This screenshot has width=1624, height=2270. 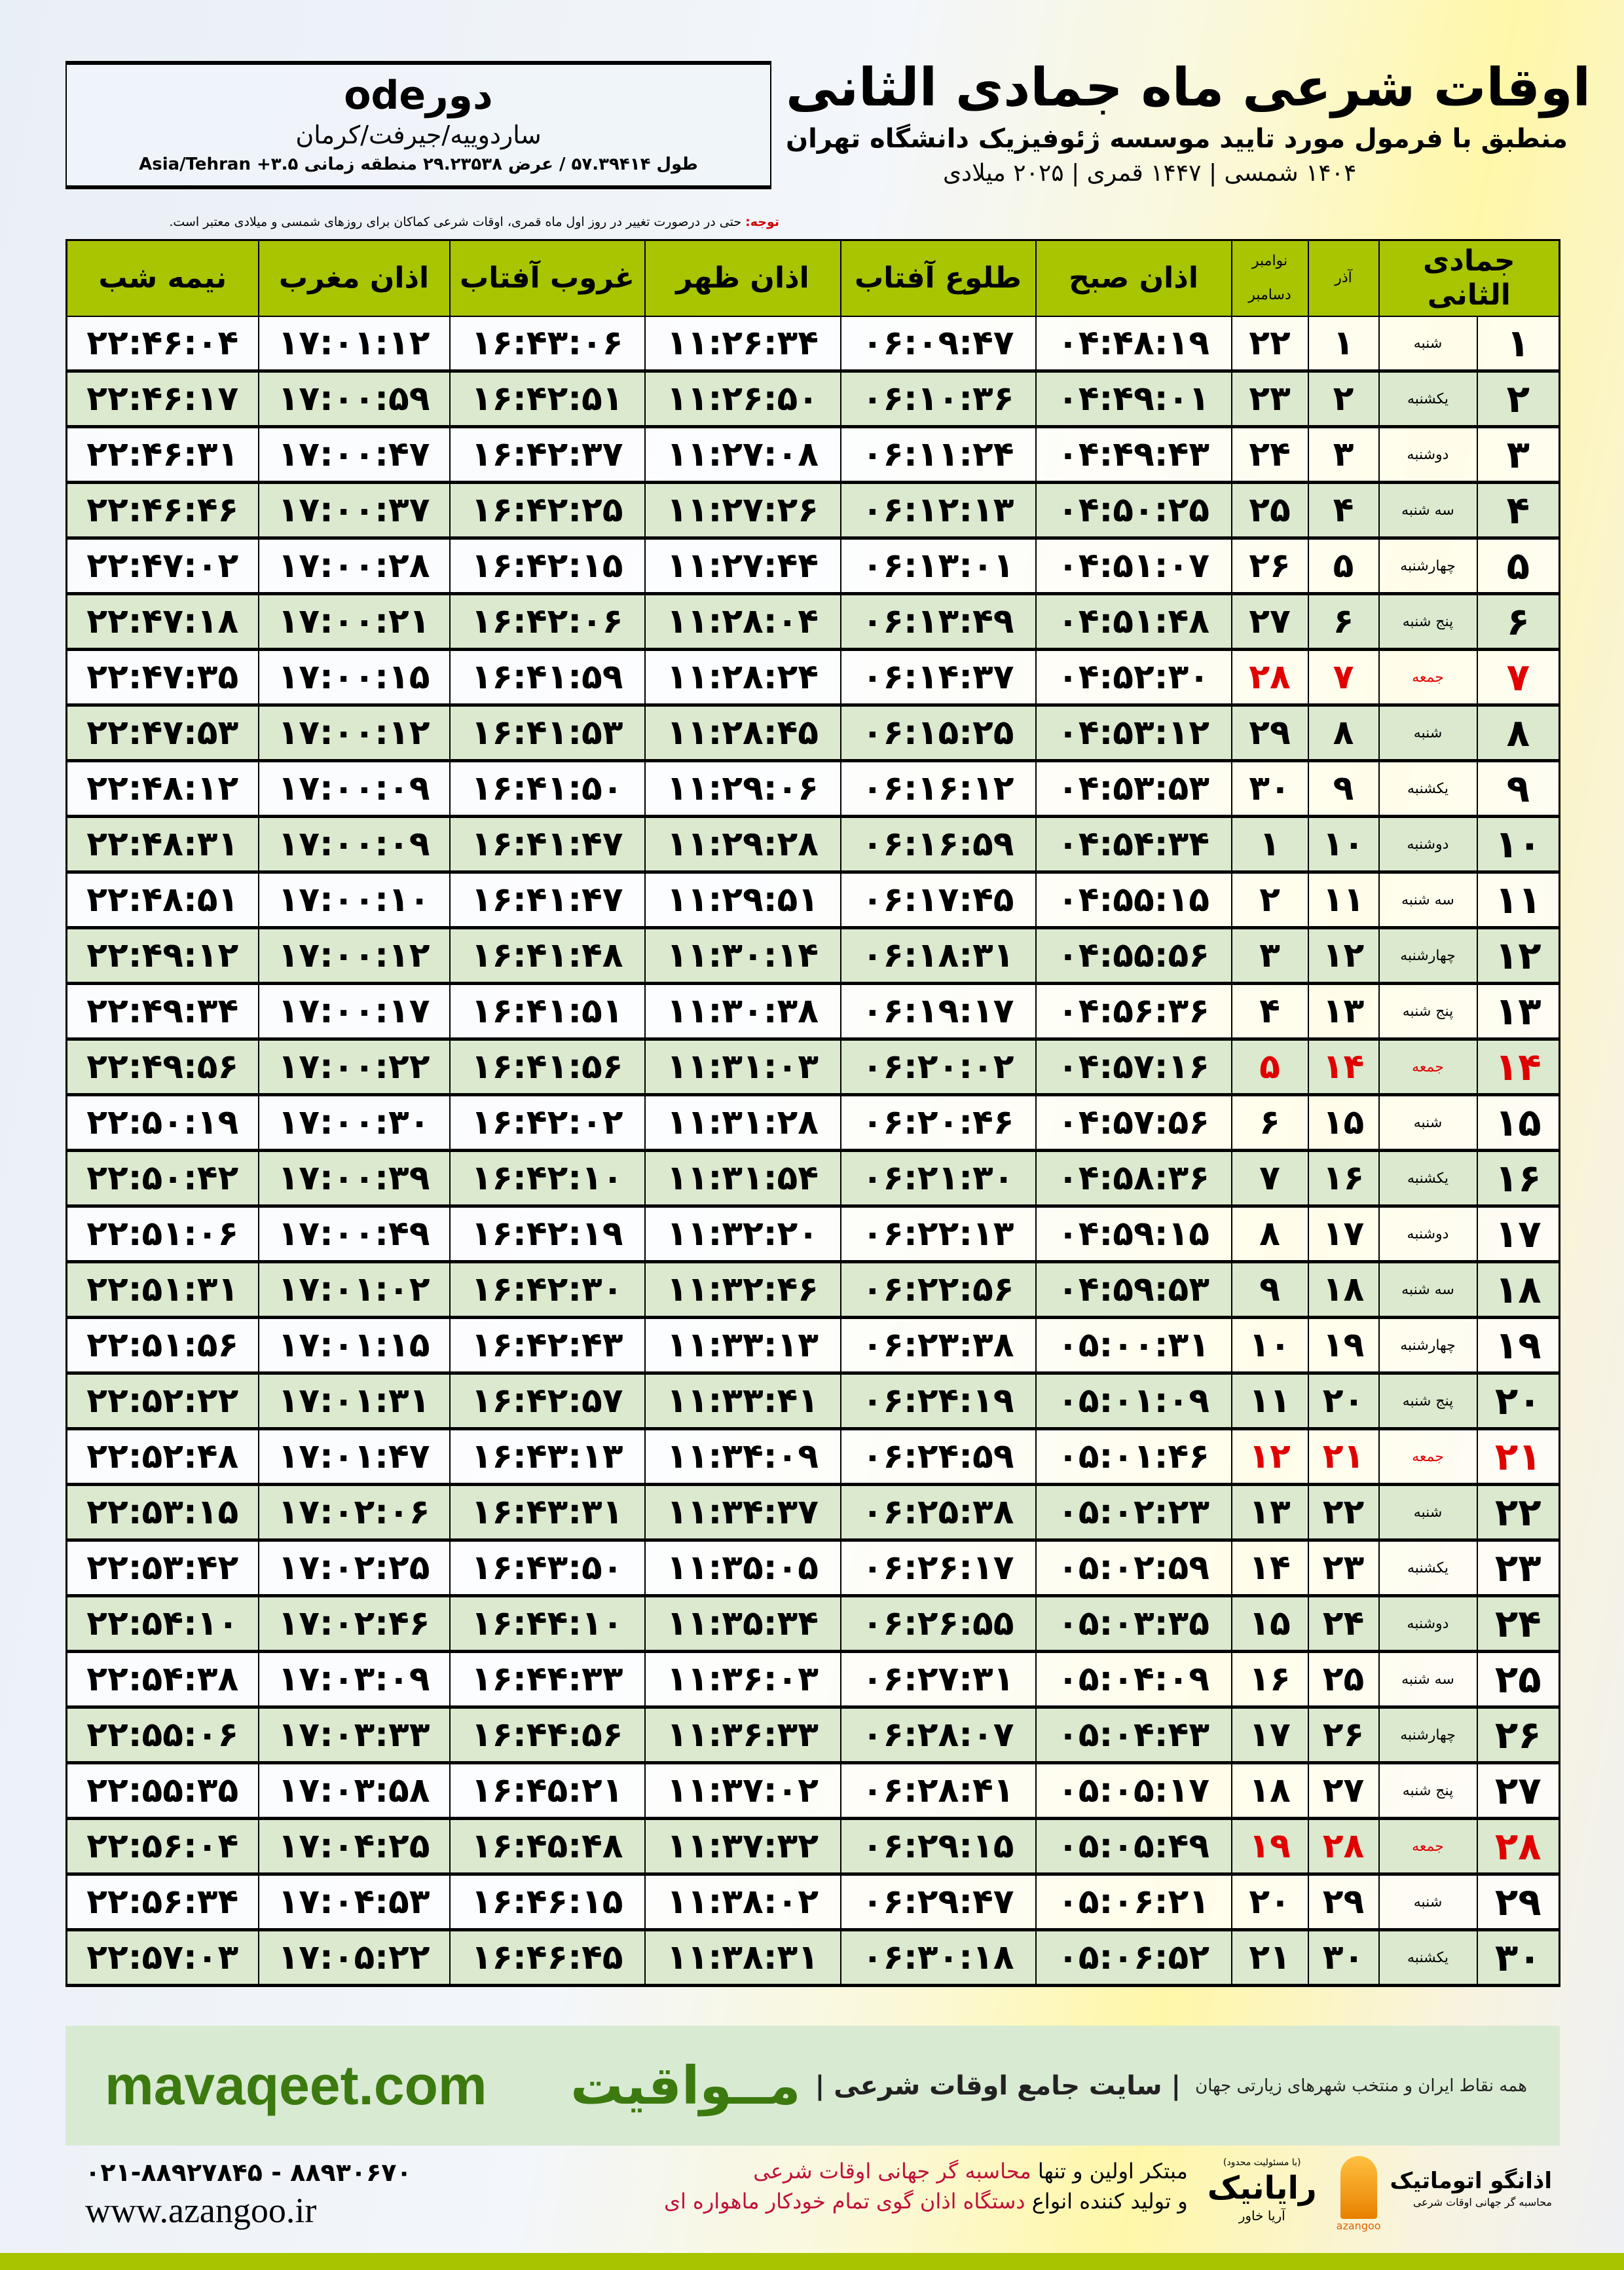 What do you see at coordinates (742, 344) in the screenshot?
I see `cell-dhuhr: ۱۱:۲۶:۳۴` at bounding box center [742, 344].